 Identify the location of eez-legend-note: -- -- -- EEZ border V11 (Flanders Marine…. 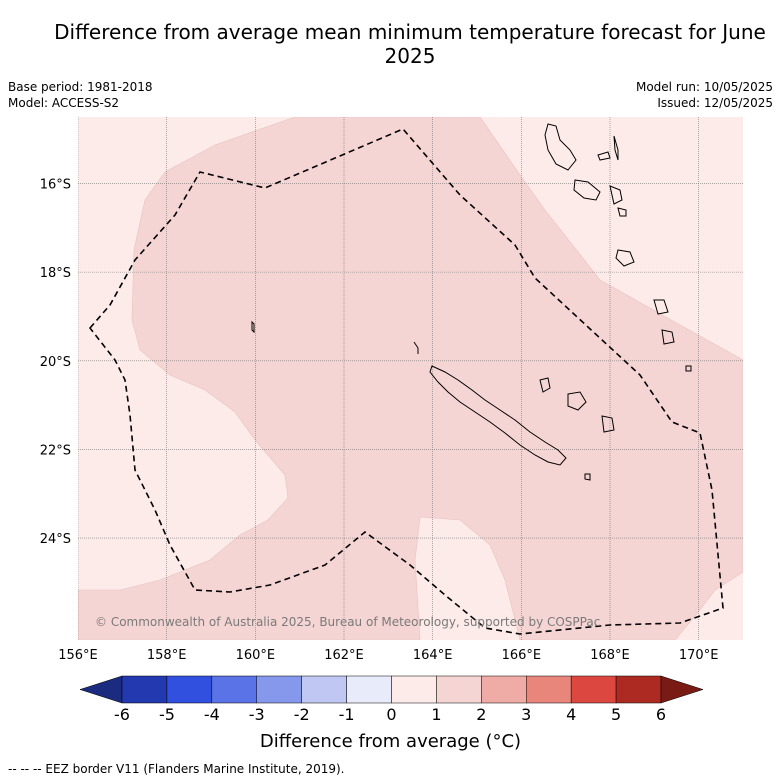
(176, 769).